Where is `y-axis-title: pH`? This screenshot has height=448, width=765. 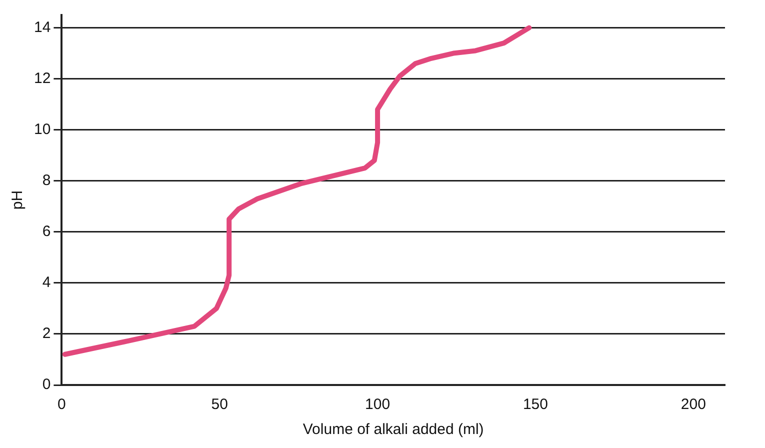
y-axis-title: pH is located at coordinates (17, 200).